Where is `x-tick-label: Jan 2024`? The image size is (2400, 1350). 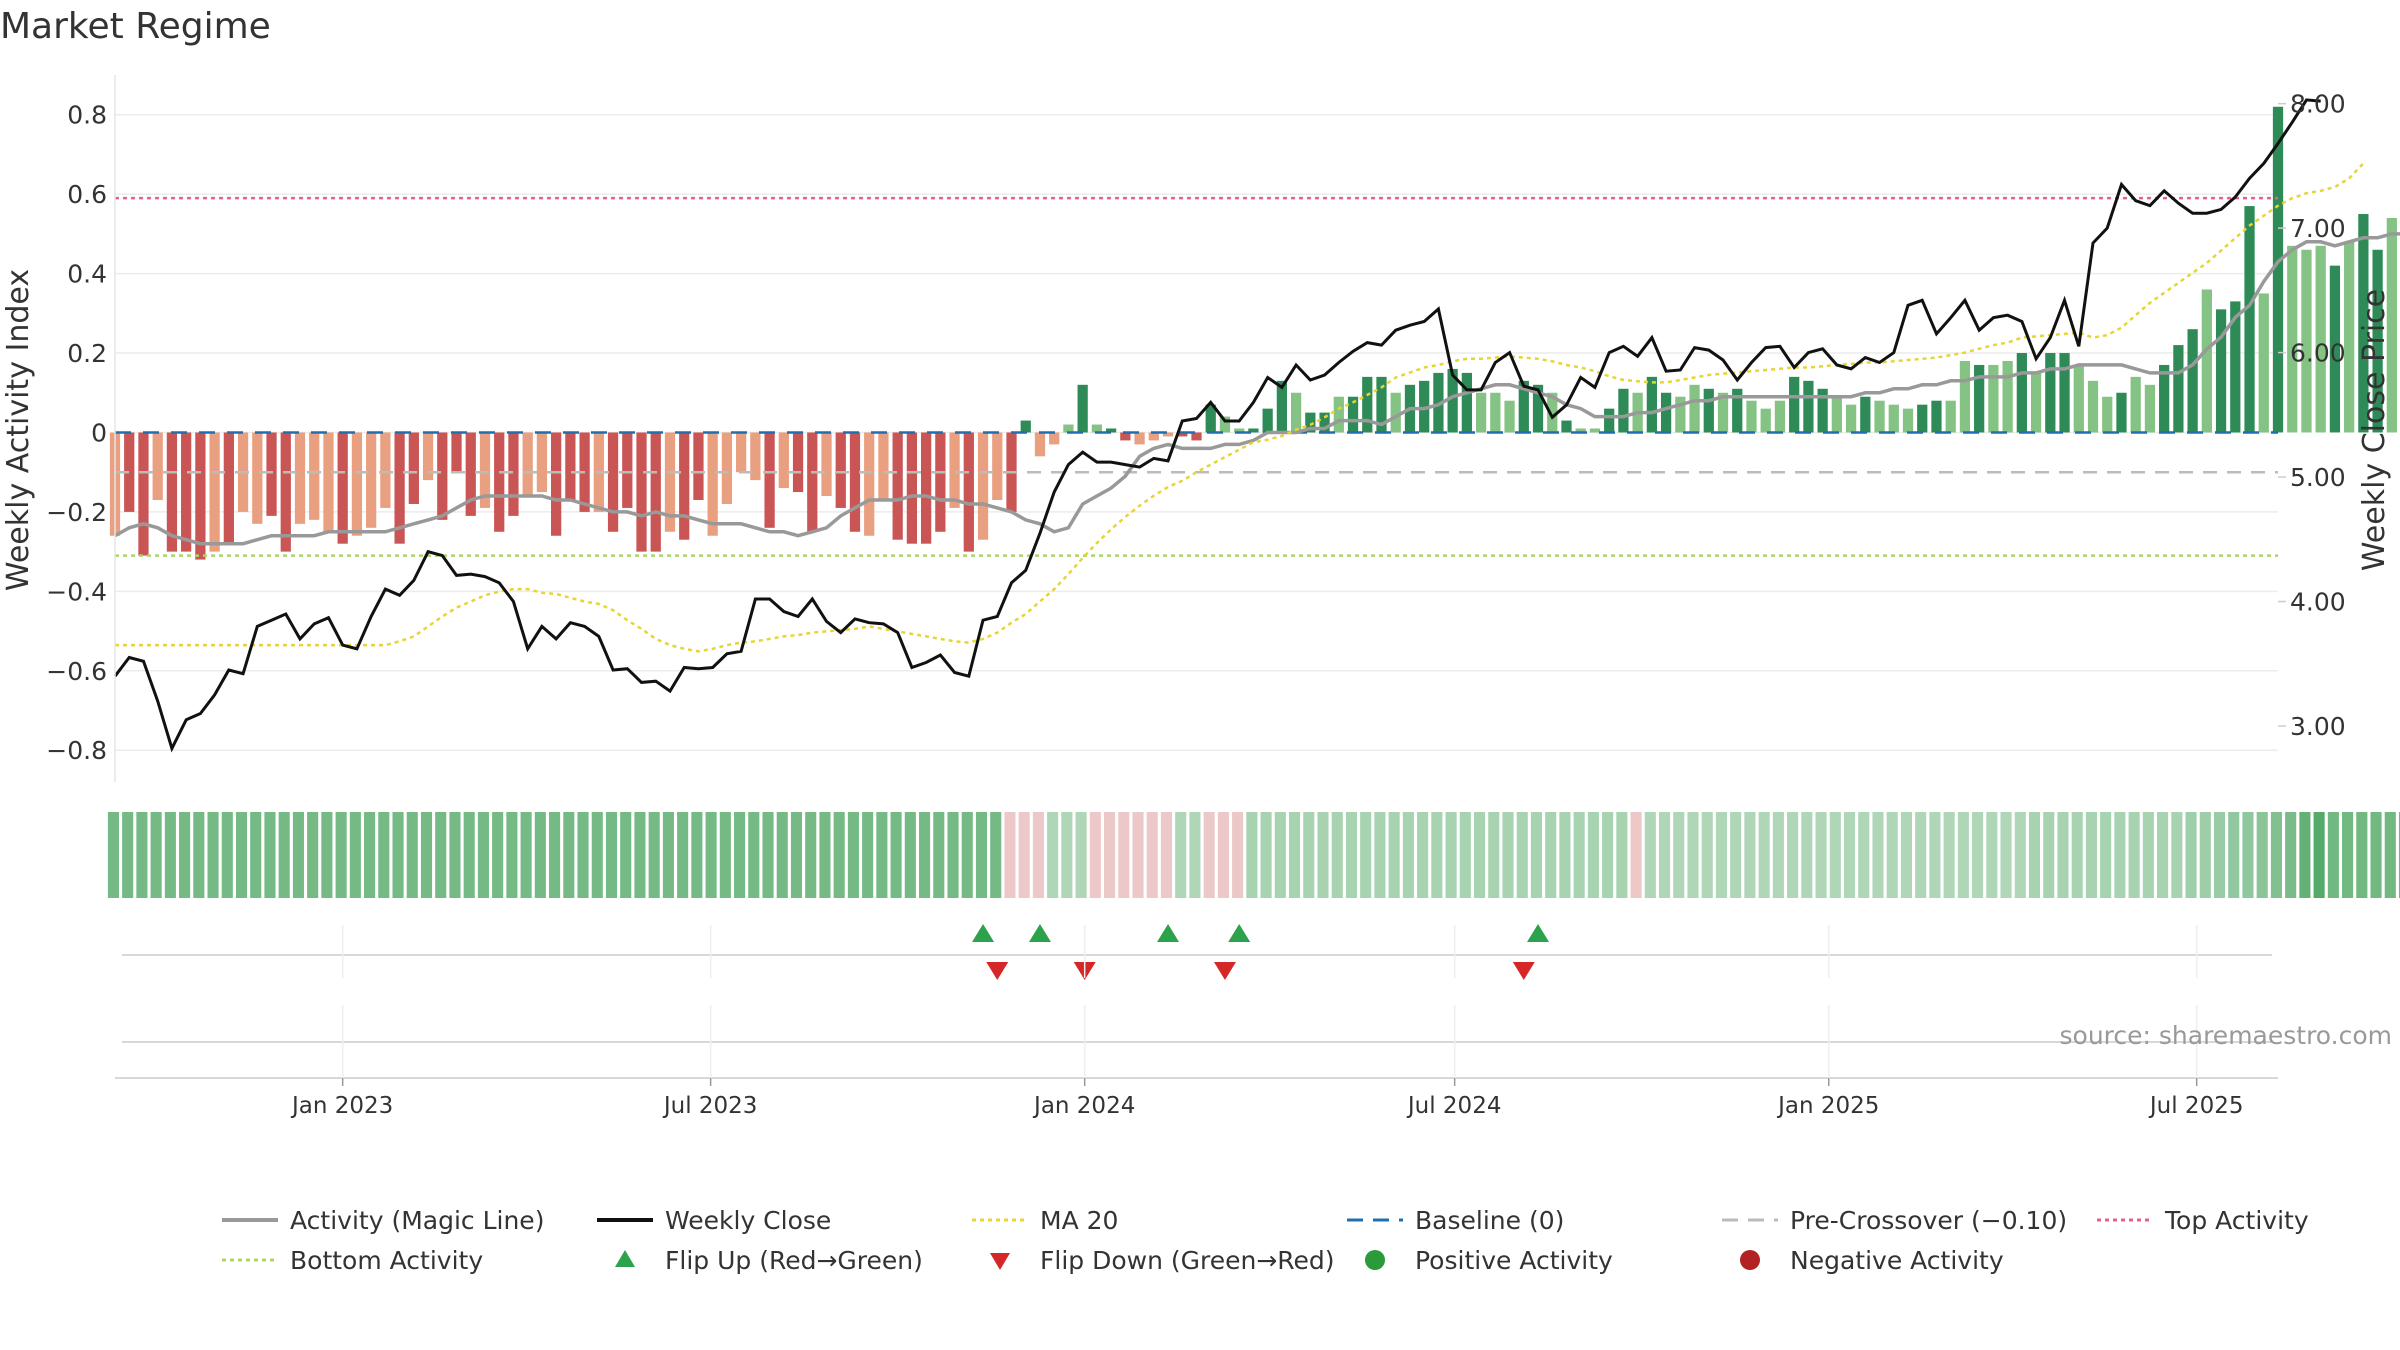
x-tick-label: Jan 2024 is located at coordinates (1083, 1106).